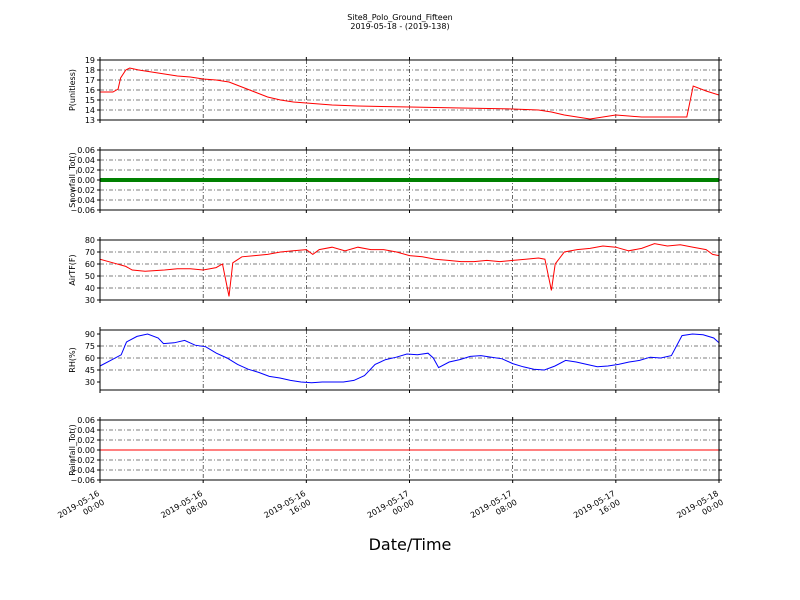 The image size is (800, 600). I want to click on y-tick-label: 18, so click(90, 70).